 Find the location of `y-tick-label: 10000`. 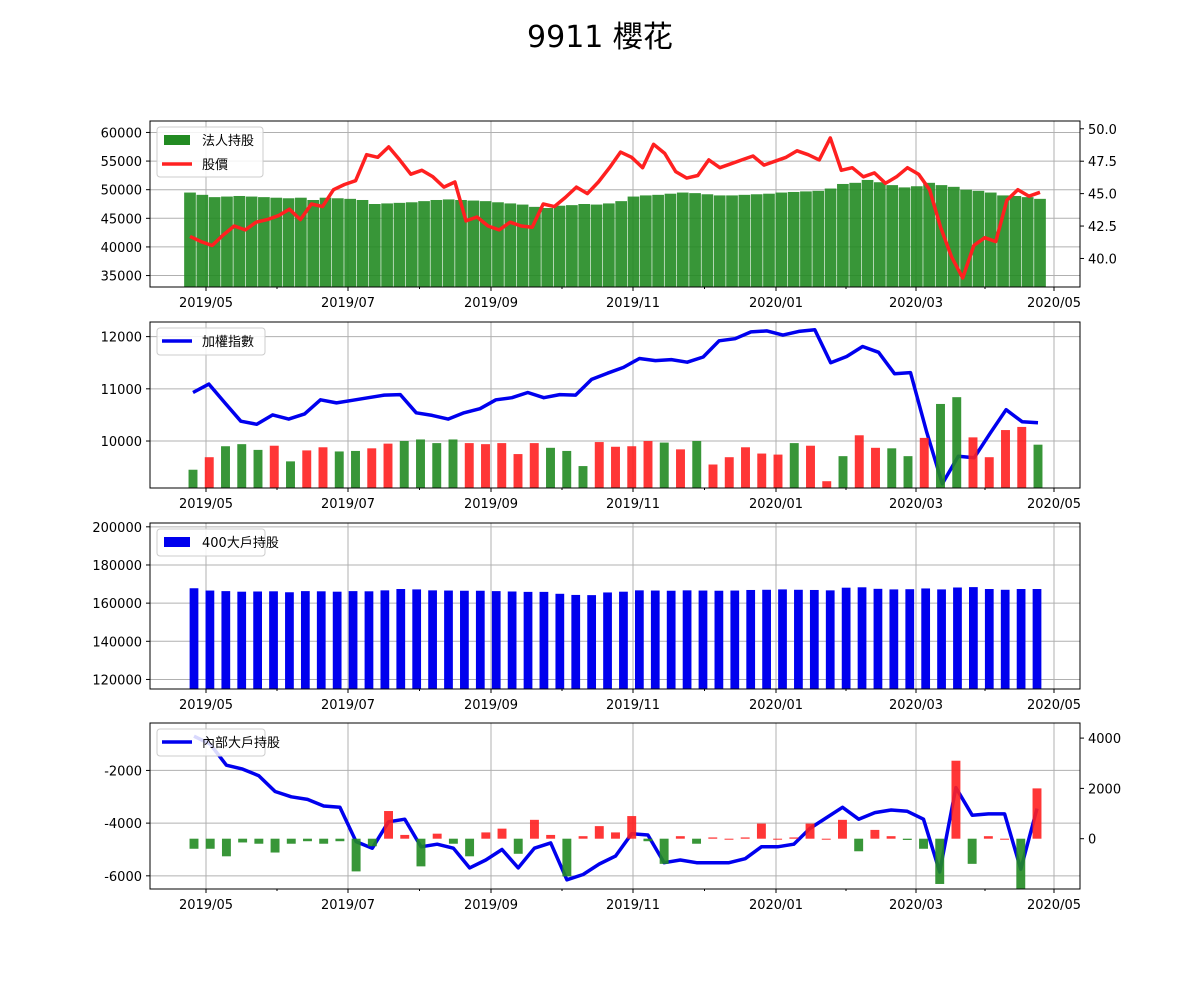

y-tick-label: 10000 is located at coordinates (121, 442).